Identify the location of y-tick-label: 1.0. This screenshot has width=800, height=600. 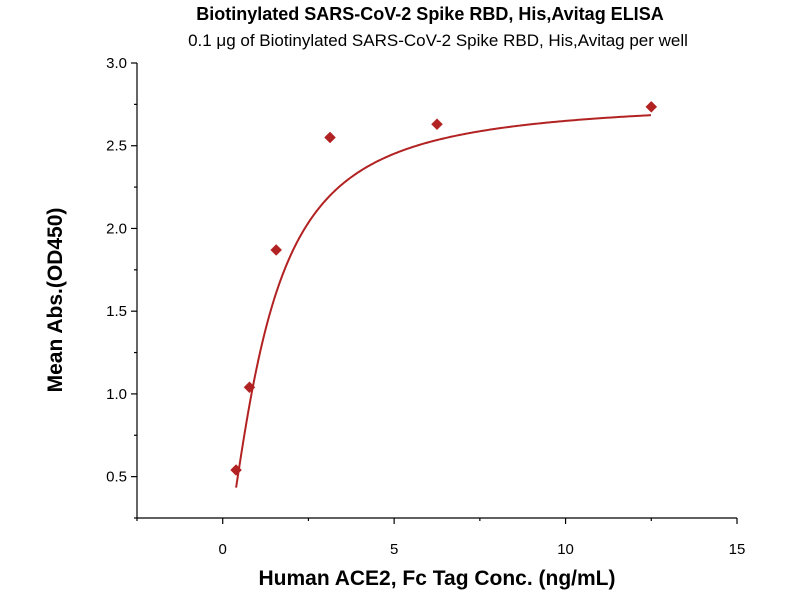
(116, 394).